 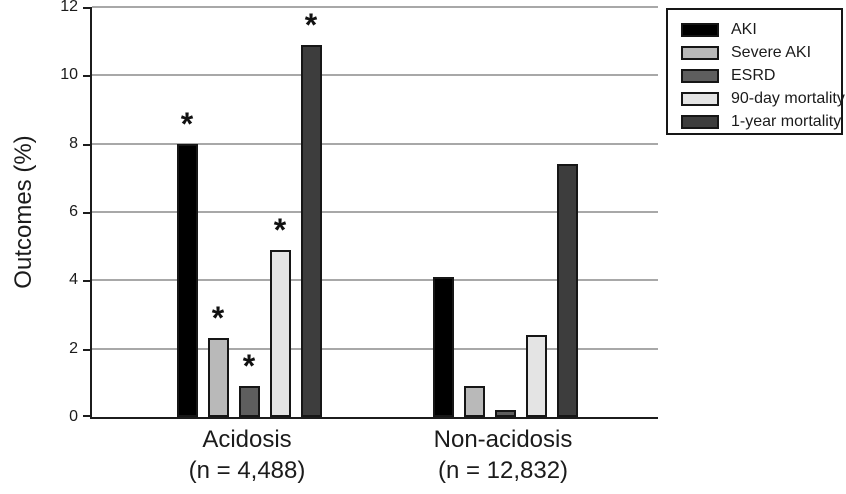 What do you see at coordinates (503, 455) in the screenshot?
I see `x-category-label-non-acidosis: Non-acidosis (n = 12,832)` at bounding box center [503, 455].